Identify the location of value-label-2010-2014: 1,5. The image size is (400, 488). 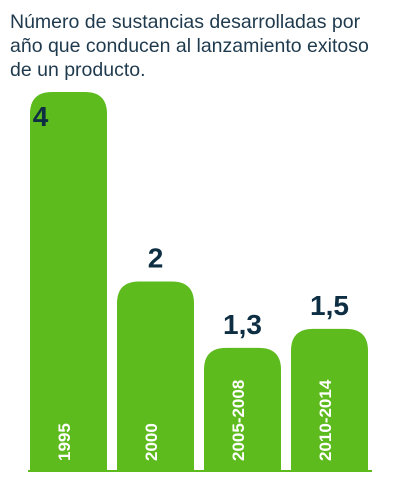
(329, 305).